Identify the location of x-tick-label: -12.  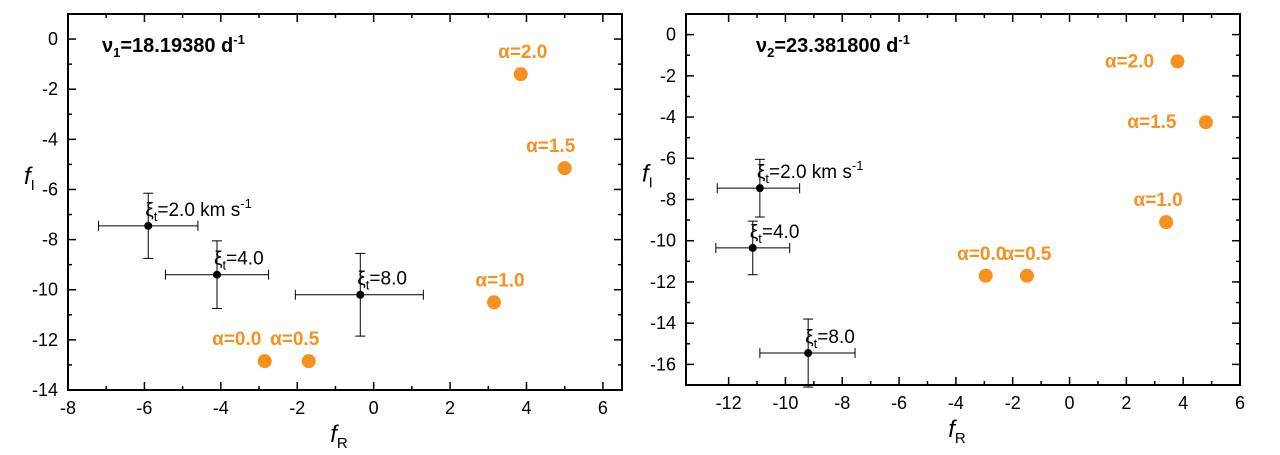
(729, 403).